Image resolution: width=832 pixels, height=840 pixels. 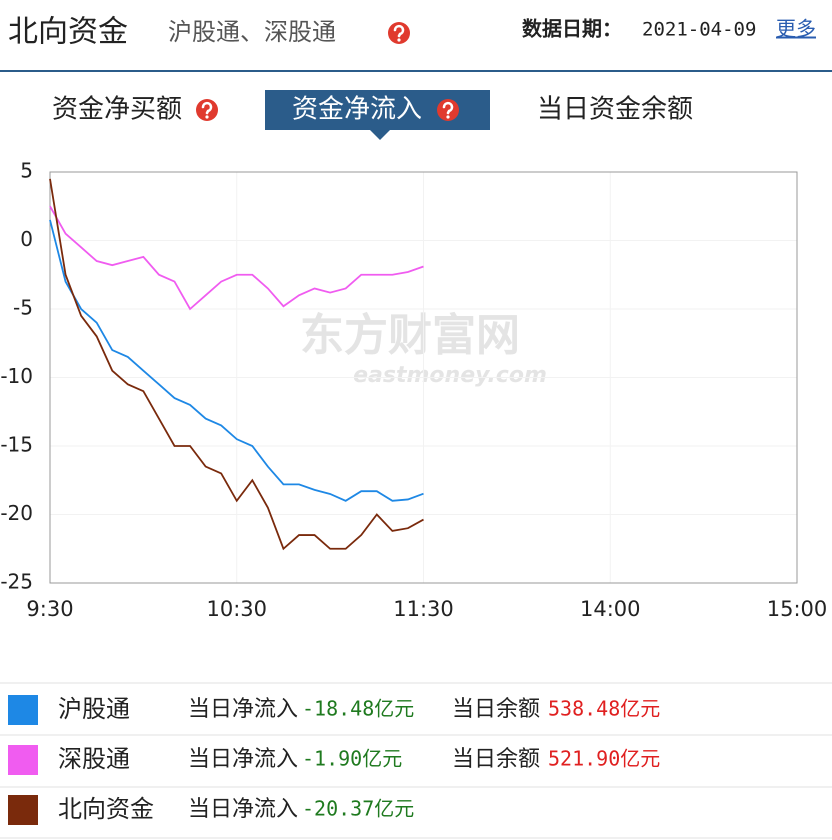 What do you see at coordinates (26, 171) in the screenshot?
I see `y-tick-label: 5` at bounding box center [26, 171].